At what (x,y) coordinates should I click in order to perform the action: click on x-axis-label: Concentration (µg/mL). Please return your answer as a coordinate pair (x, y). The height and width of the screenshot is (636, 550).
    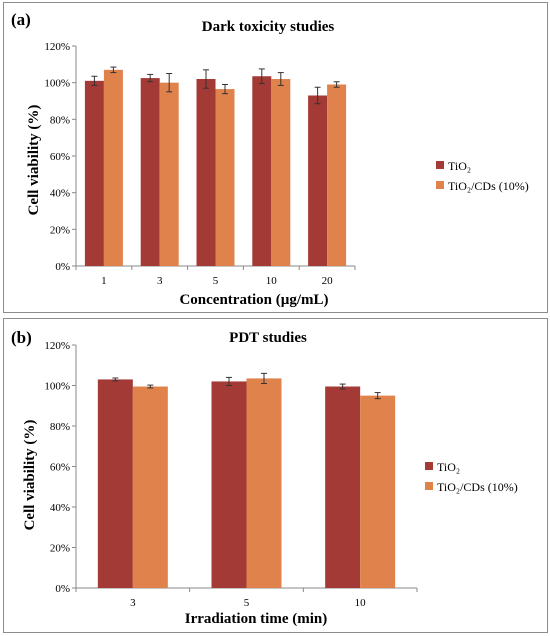
    Looking at the image, I should click on (253, 300).